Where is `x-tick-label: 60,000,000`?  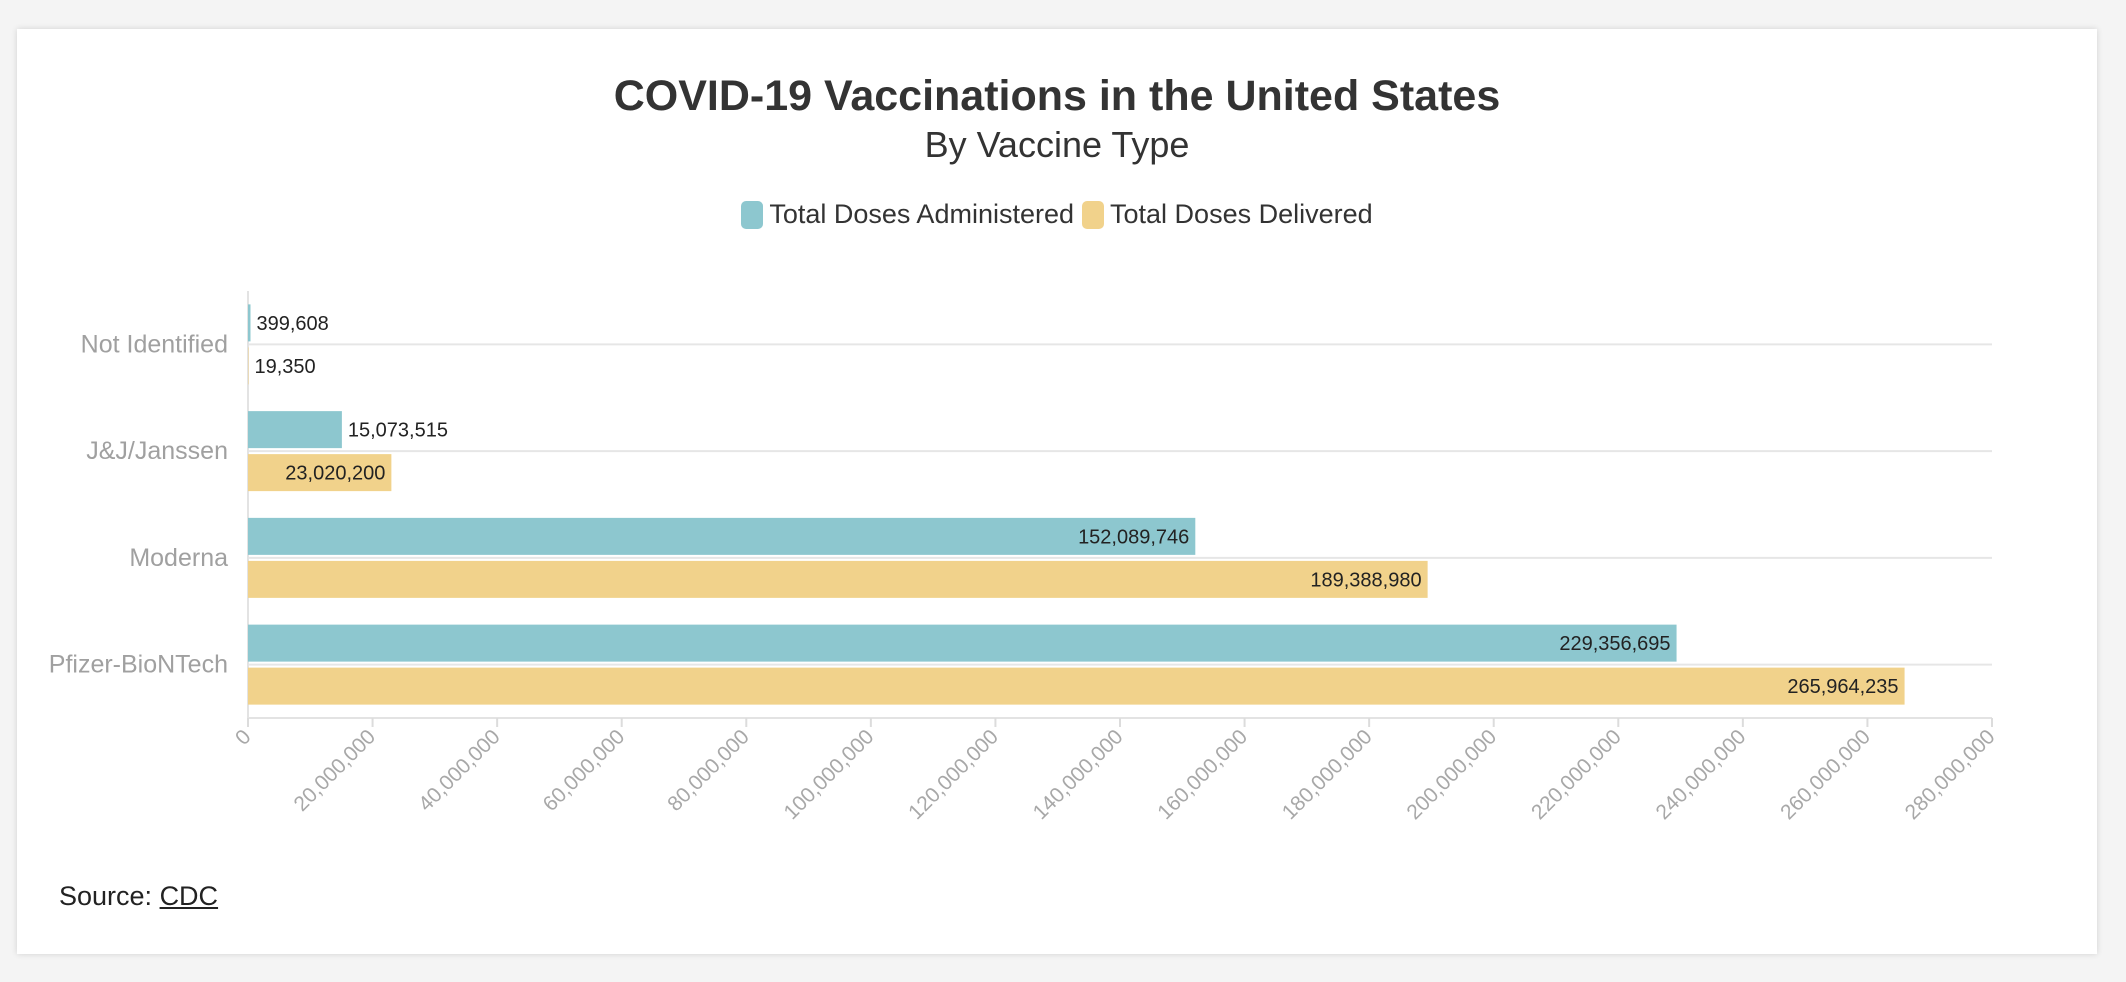 x-tick-label: 60,000,000 is located at coordinates (584, 770).